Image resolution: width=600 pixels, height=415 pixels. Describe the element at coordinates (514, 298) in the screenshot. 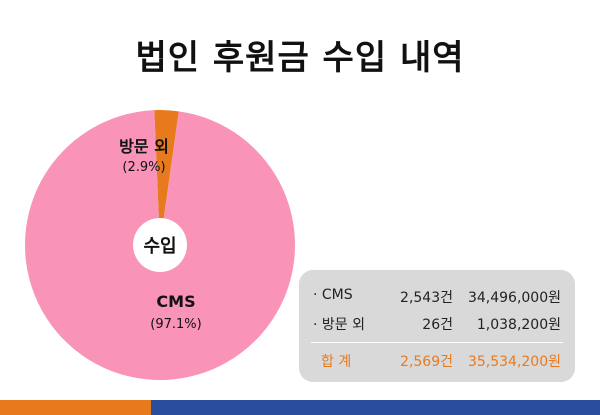

I see `summary-amount: 34,496,000원` at that location.